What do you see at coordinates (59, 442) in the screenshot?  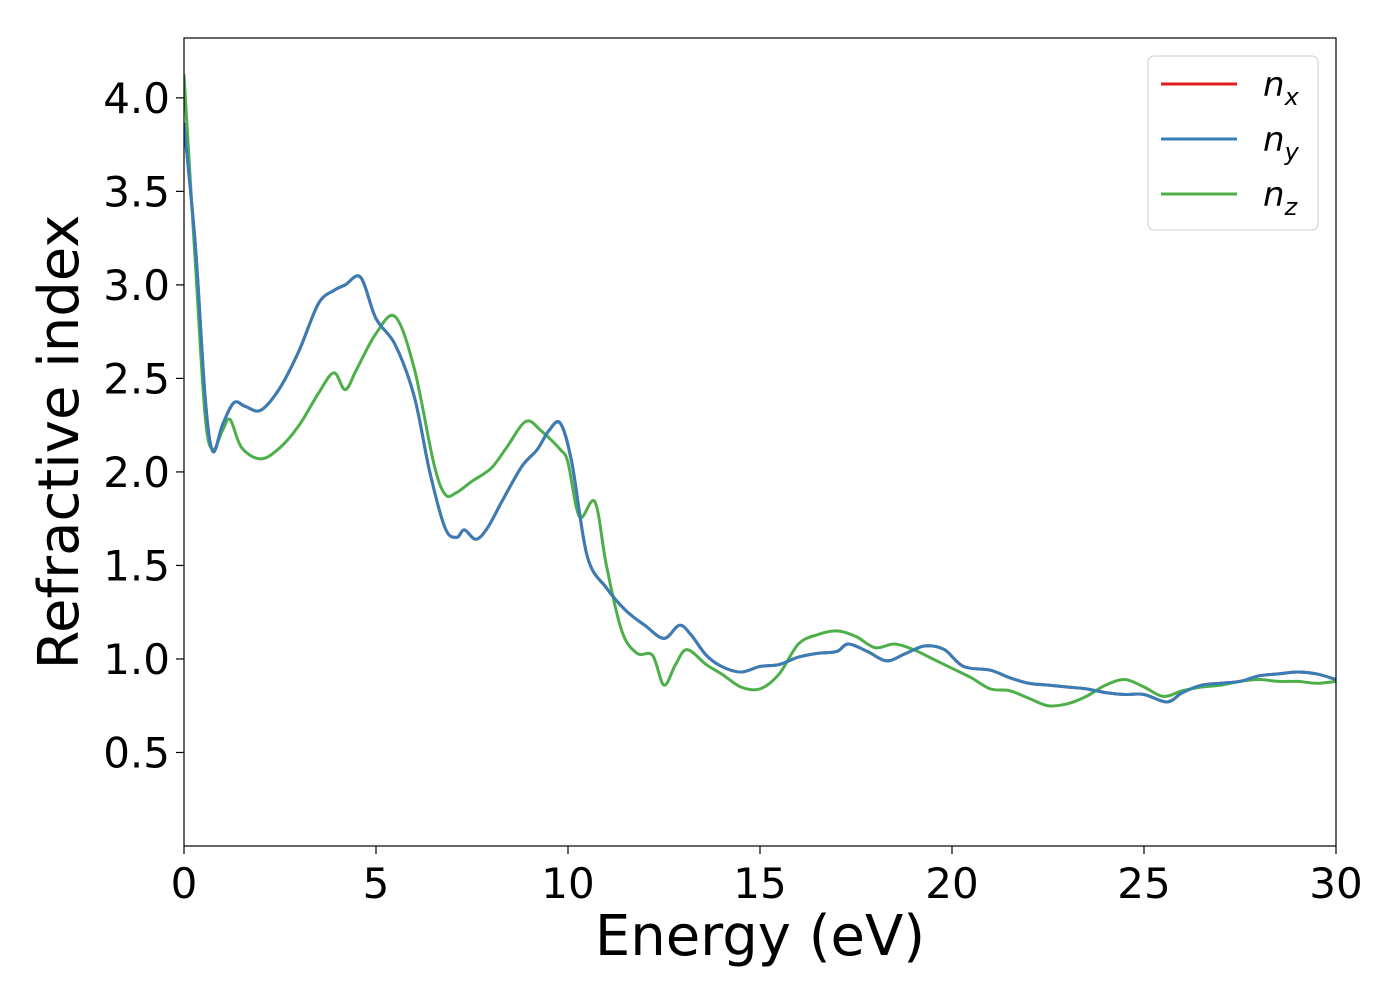 I see `y-axis-label: Refractive index` at bounding box center [59, 442].